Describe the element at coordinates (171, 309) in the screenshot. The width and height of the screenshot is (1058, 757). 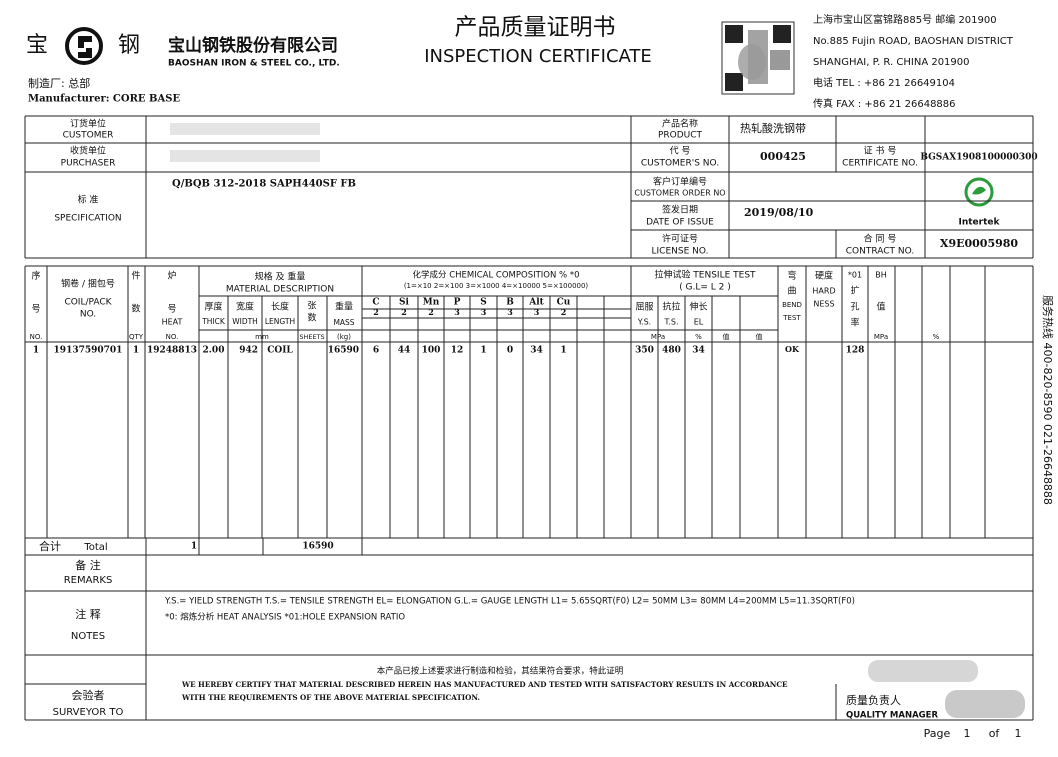
I see `label: 号` at that location.